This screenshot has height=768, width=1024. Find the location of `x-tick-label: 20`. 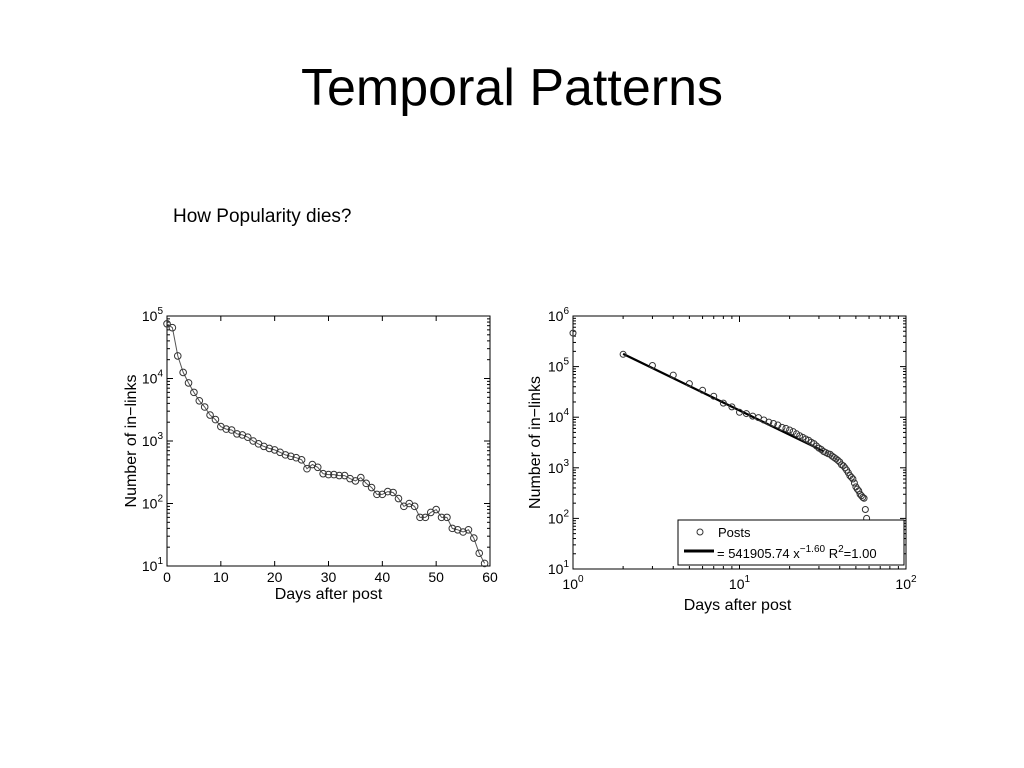

x-tick-label: 20 is located at coordinates (275, 577).